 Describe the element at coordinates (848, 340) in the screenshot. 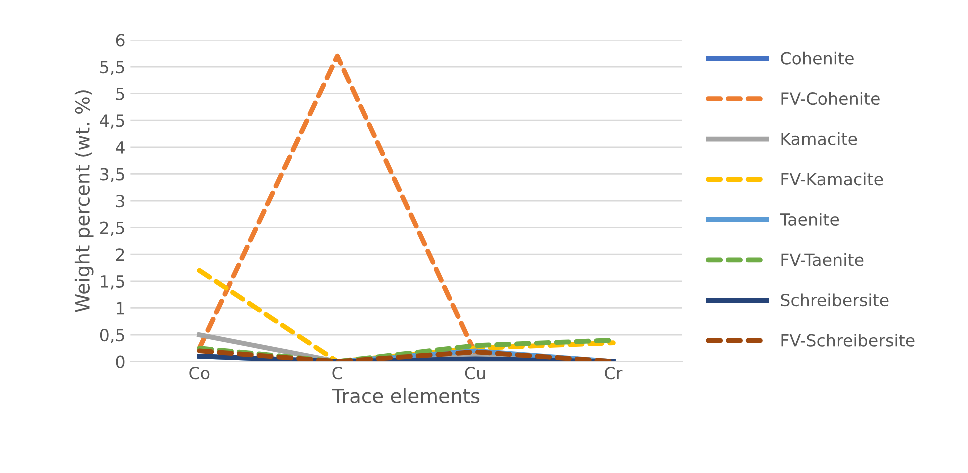

I see `legend-label: FV-Schreibersite` at that location.